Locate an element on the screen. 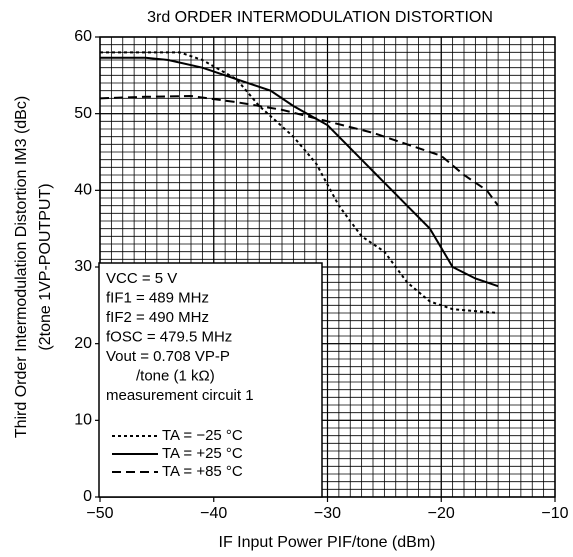 The height and width of the screenshot is (557, 573). x-tick-label: −30 is located at coordinates (327, 513).